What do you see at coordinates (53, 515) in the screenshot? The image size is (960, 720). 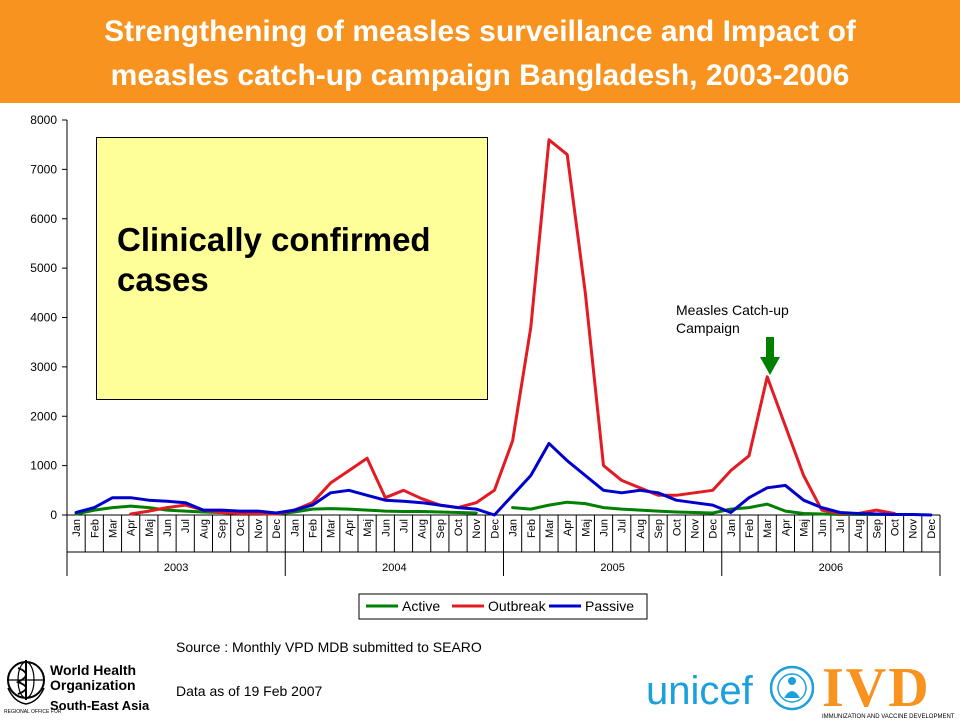 I see `y-tick-label: 0` at bounding box center [53, 515].